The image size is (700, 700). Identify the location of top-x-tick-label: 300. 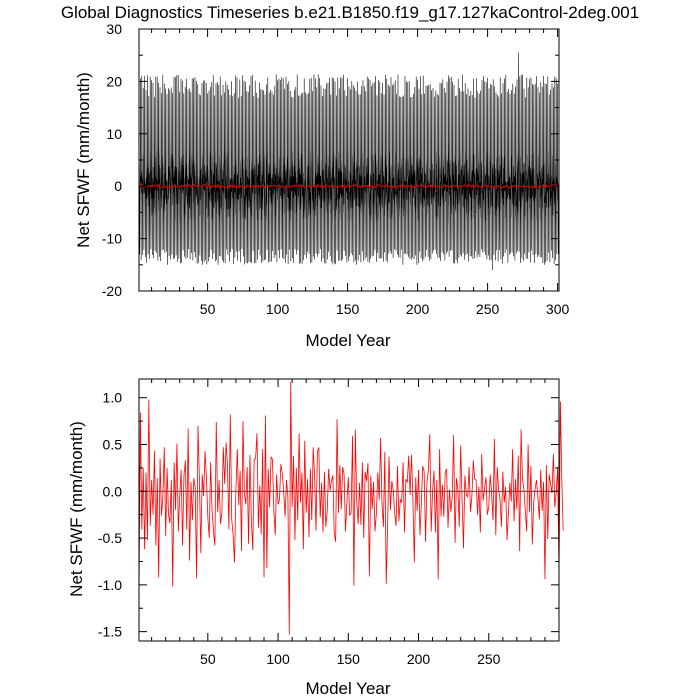
(558, 309).